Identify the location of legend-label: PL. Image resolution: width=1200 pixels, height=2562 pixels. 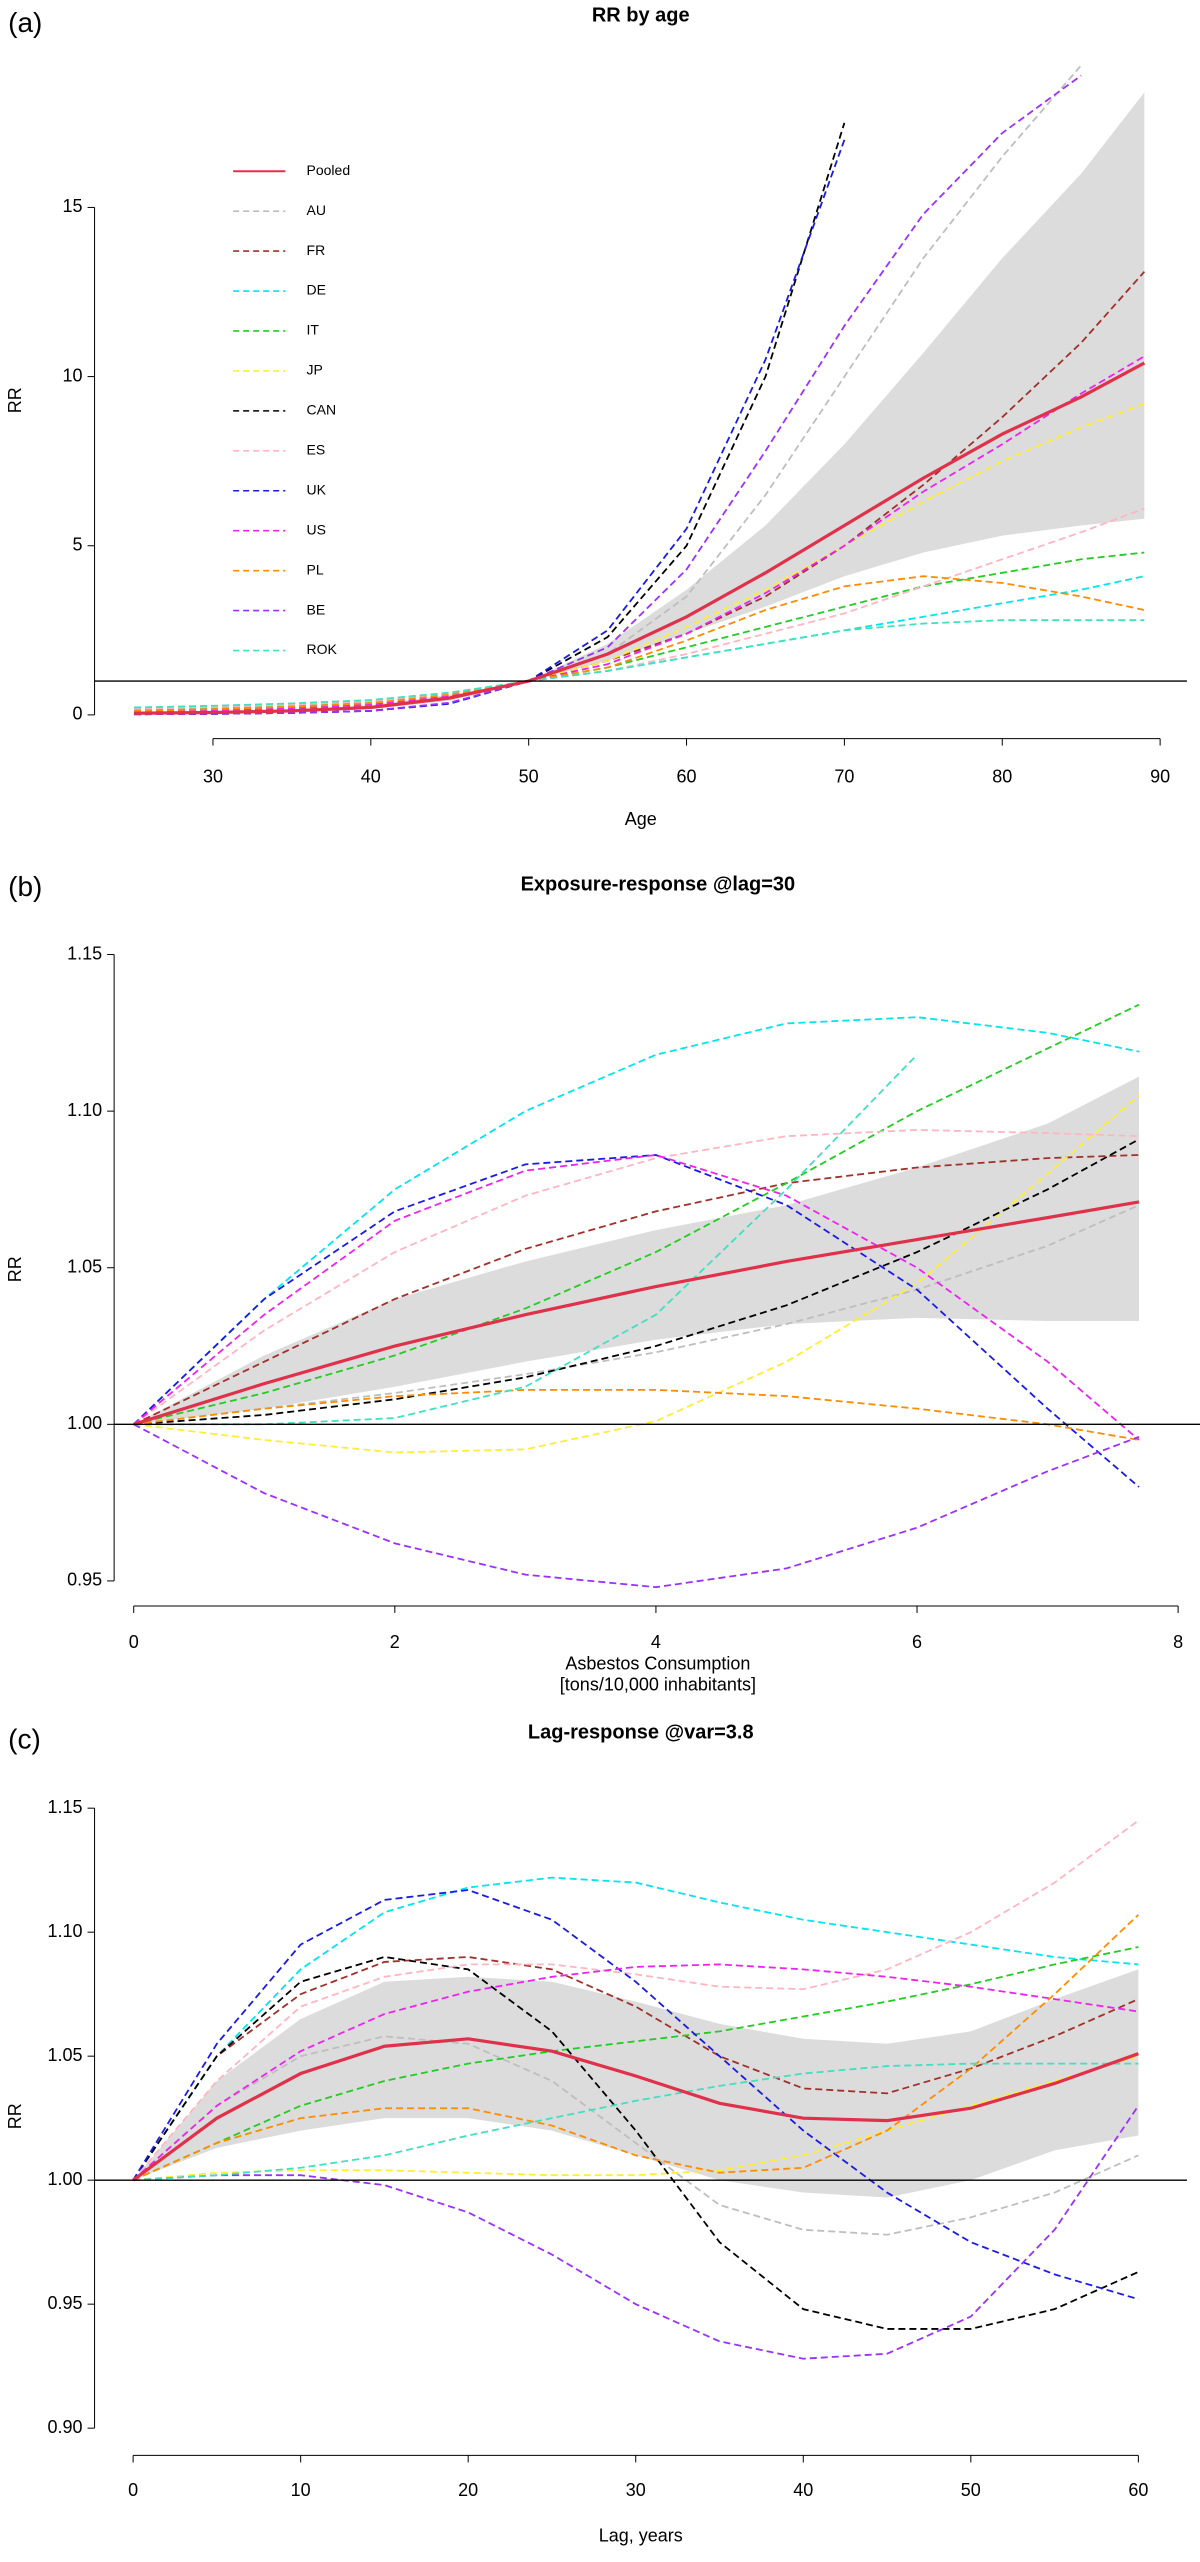
(315, 569).